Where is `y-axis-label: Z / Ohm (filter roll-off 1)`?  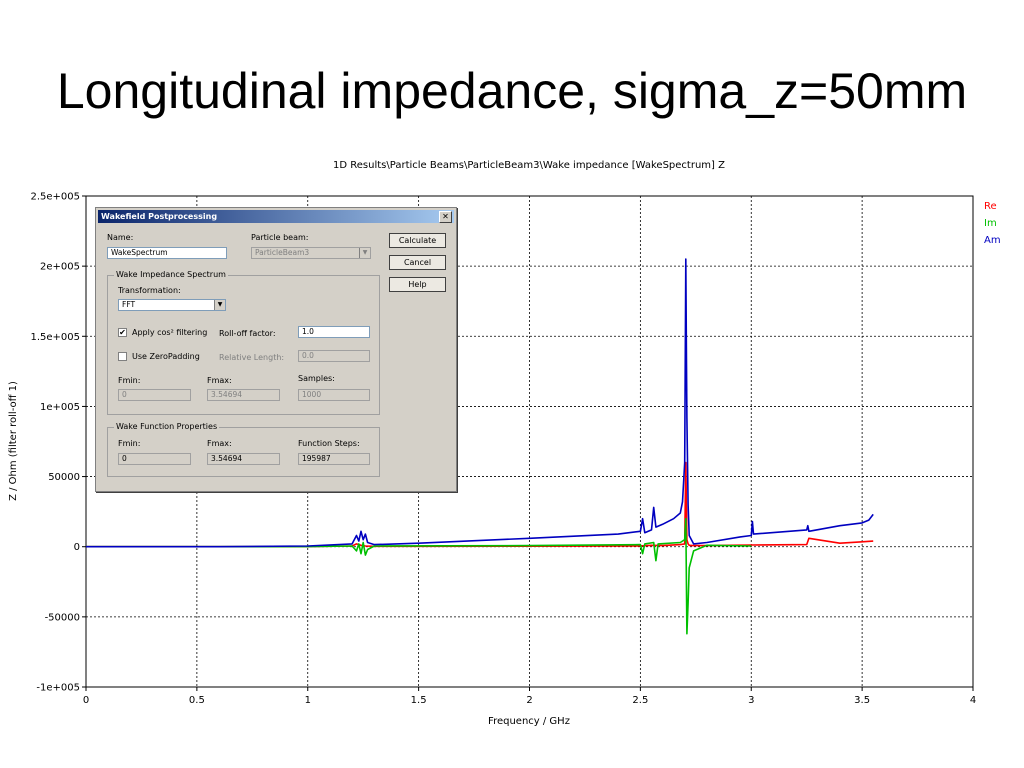
y-axis-label: Z / Ohm (filter roll-off 1) is located at coordinates (13, 441).